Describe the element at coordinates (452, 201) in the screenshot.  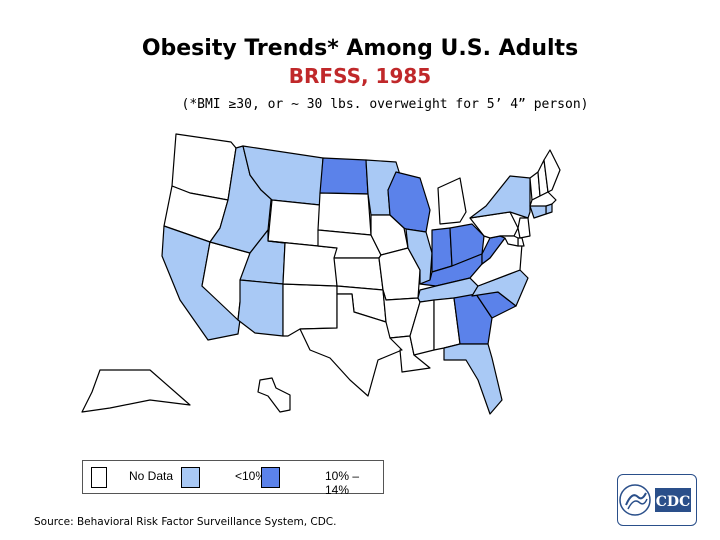
I see `state-mi` at that location.